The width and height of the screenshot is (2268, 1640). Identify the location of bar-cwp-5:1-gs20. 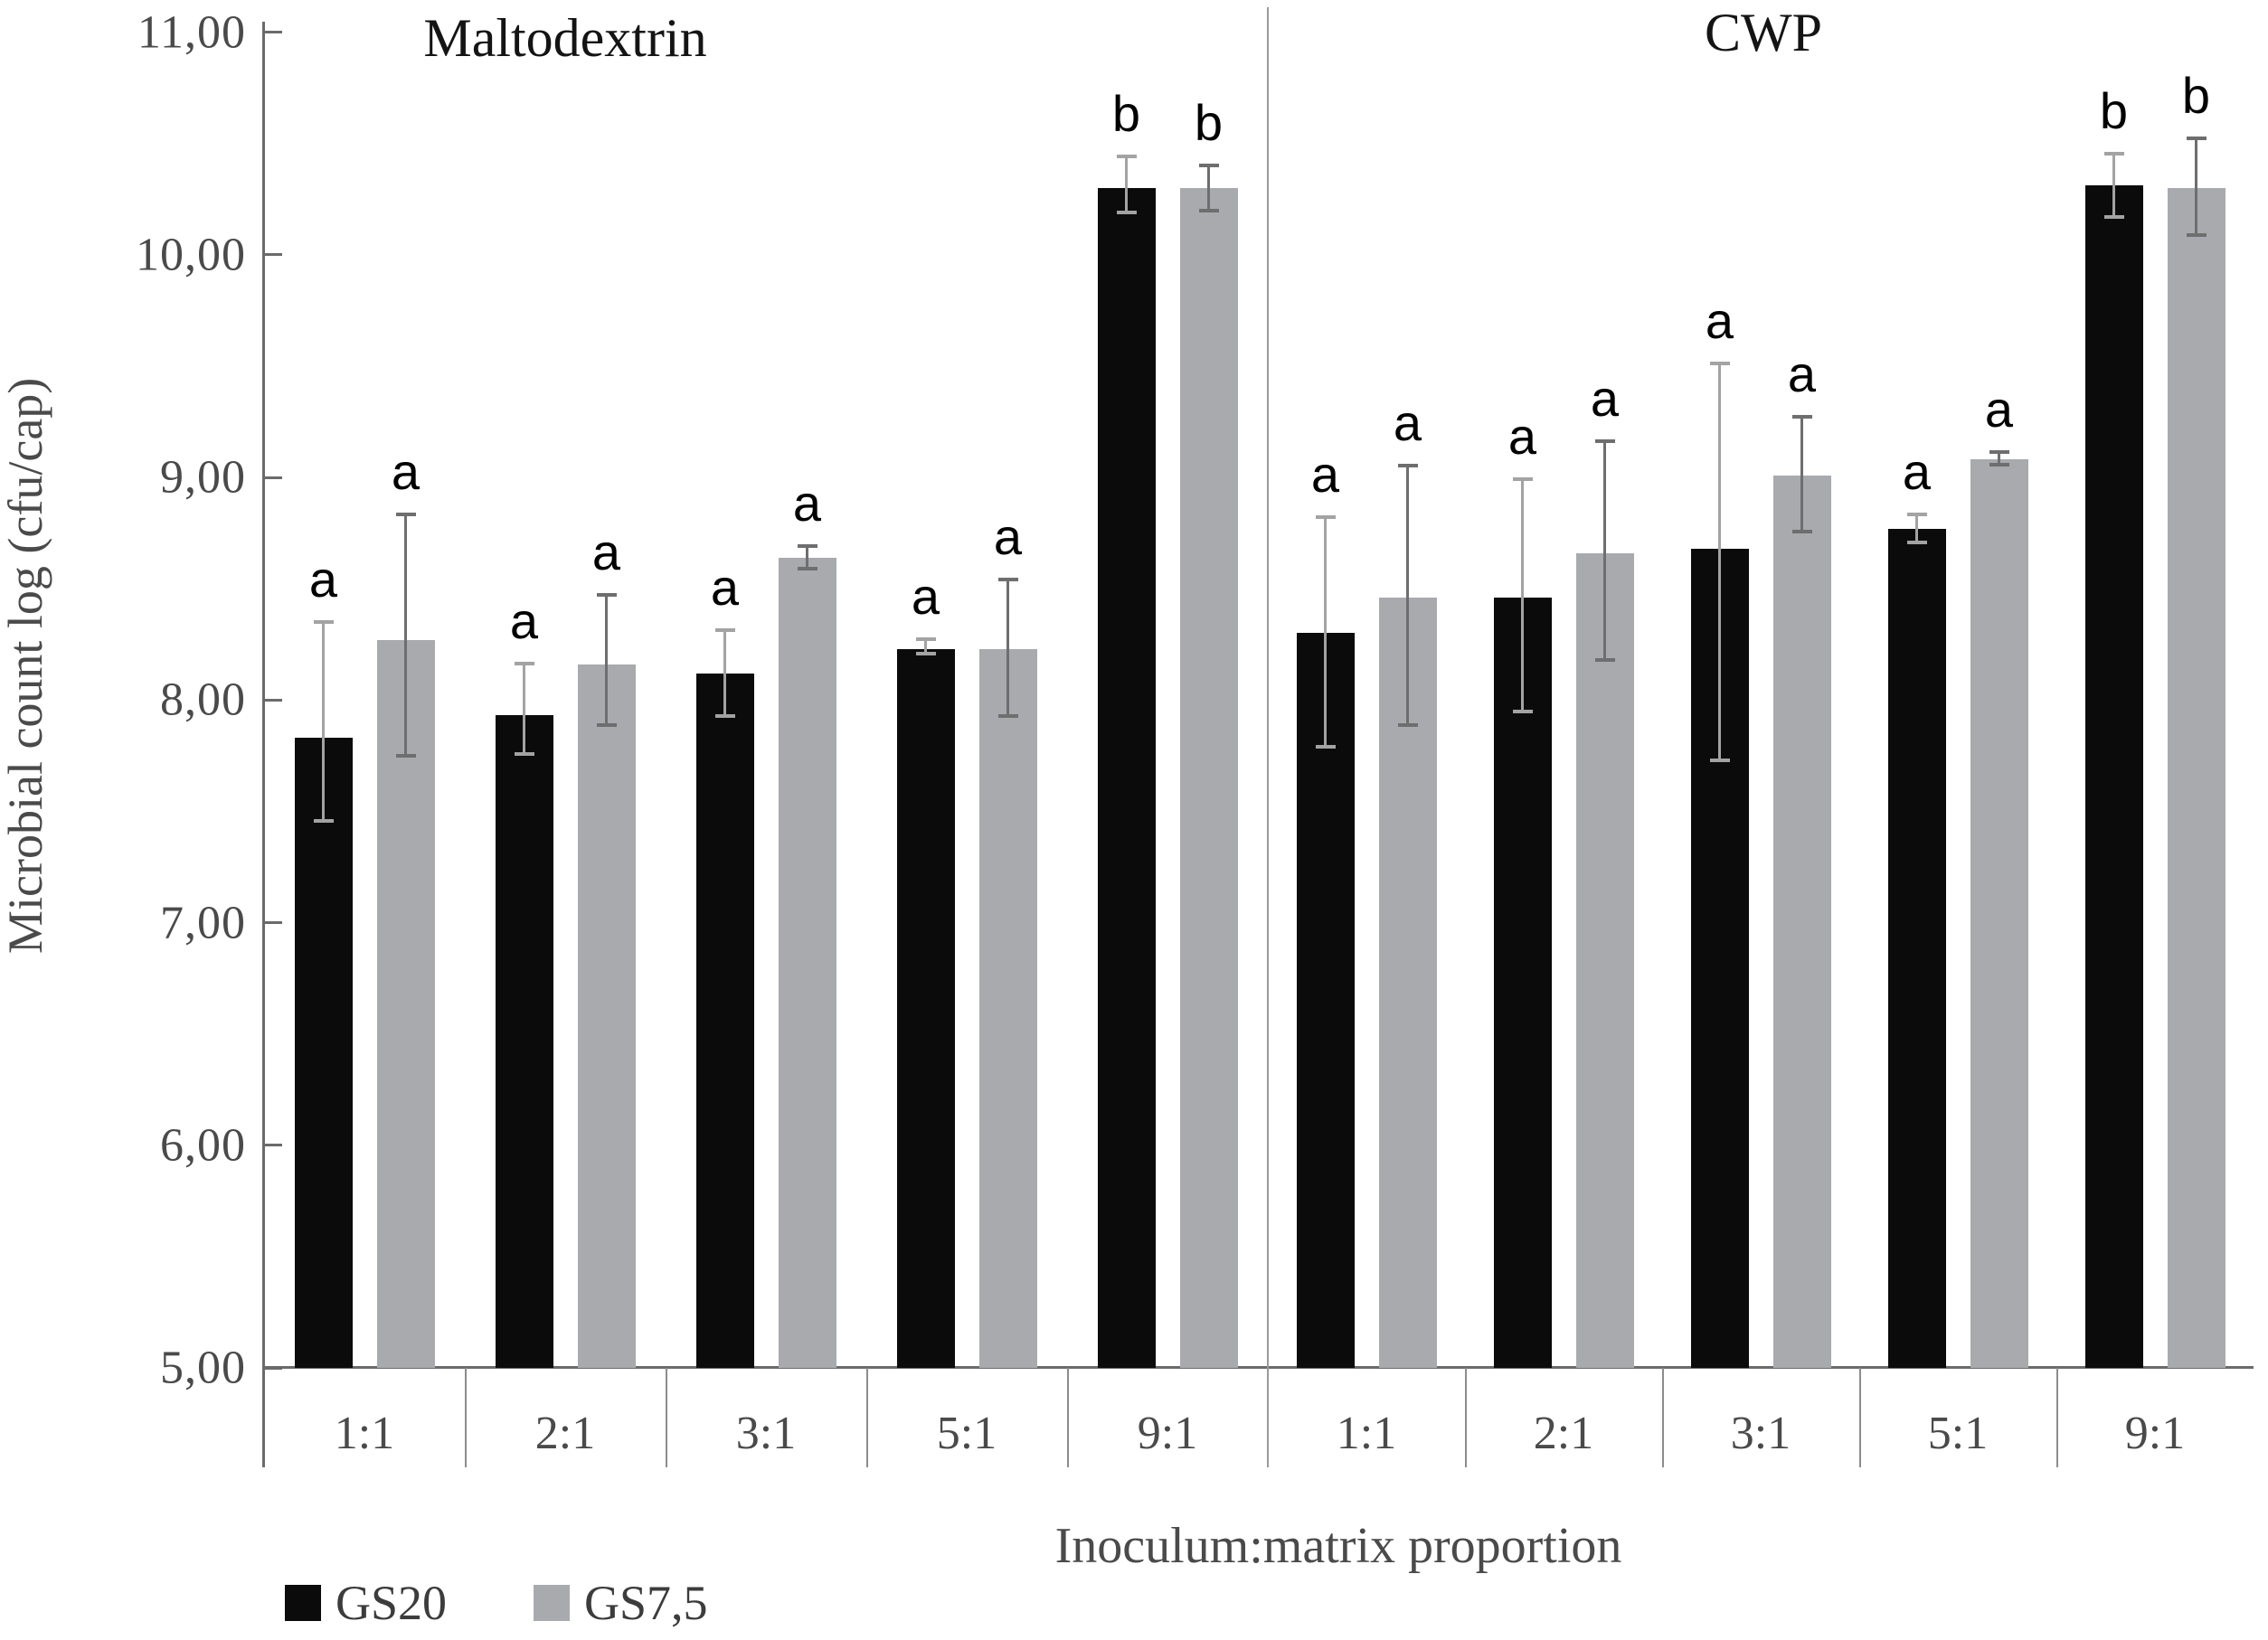
(1916, 948).